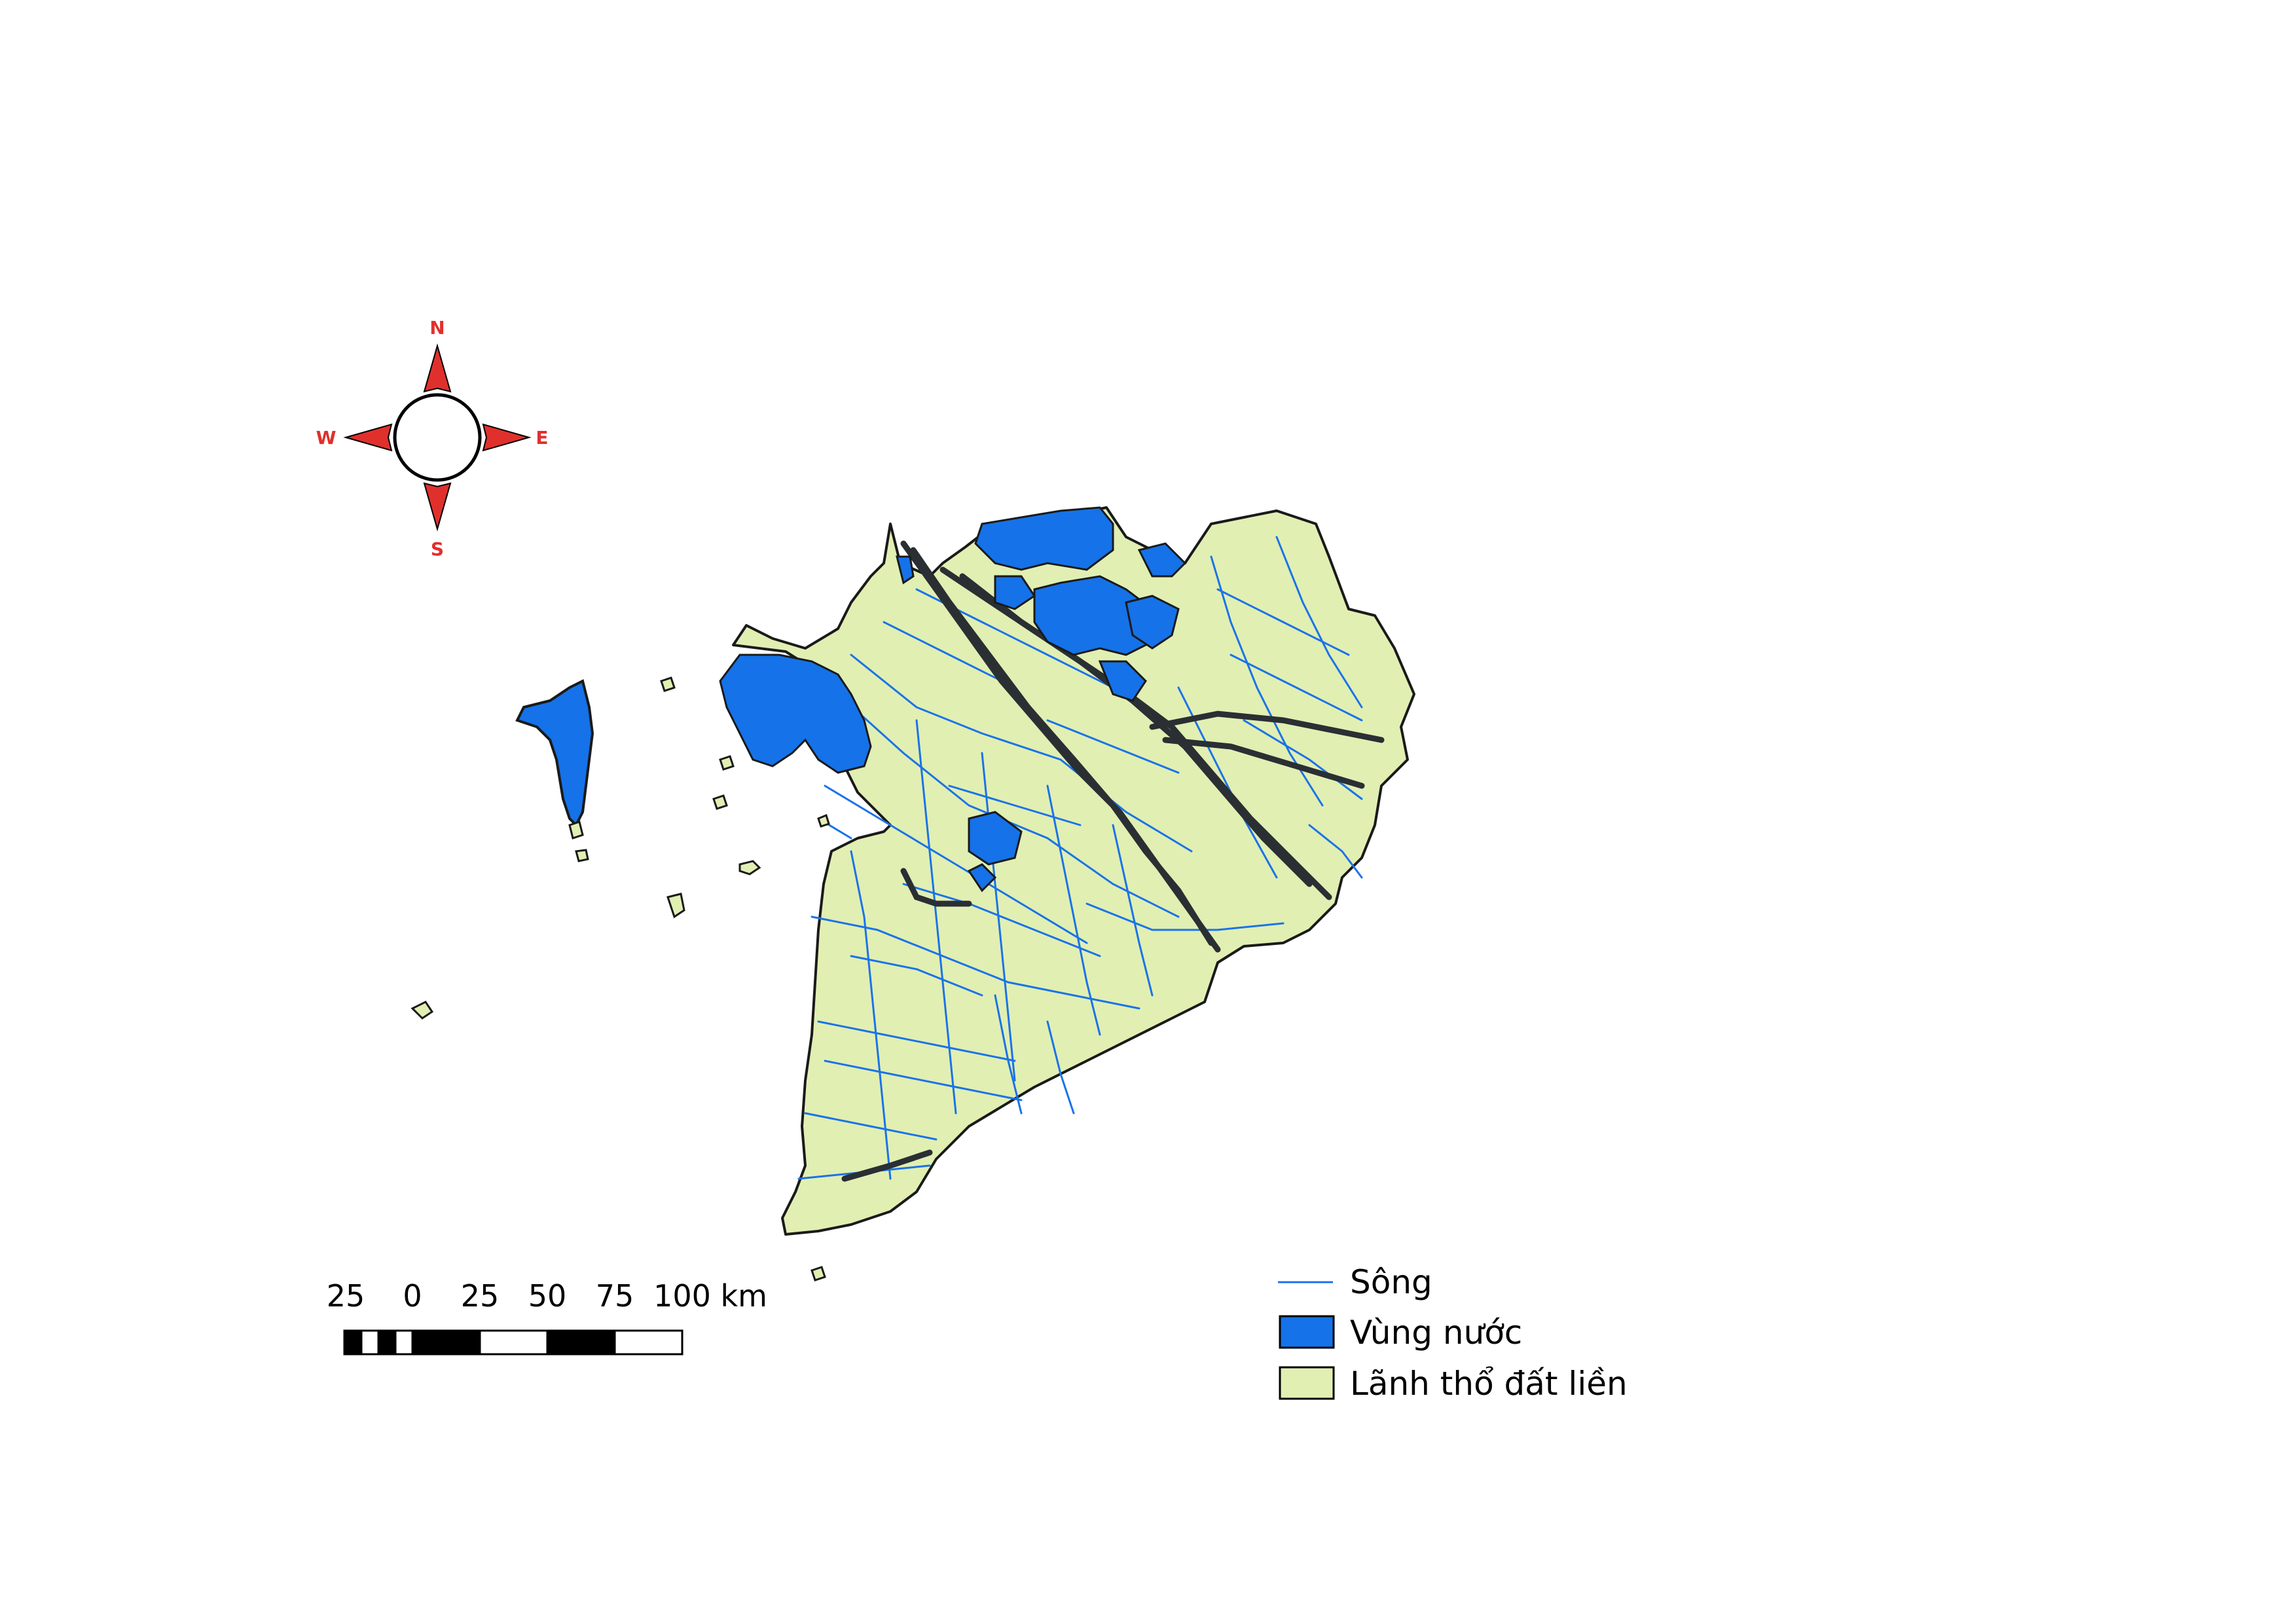  What do you see at coordinates (554, 753) in the screenshot?
I see `island-polygon` at bounding box center [554, 753].